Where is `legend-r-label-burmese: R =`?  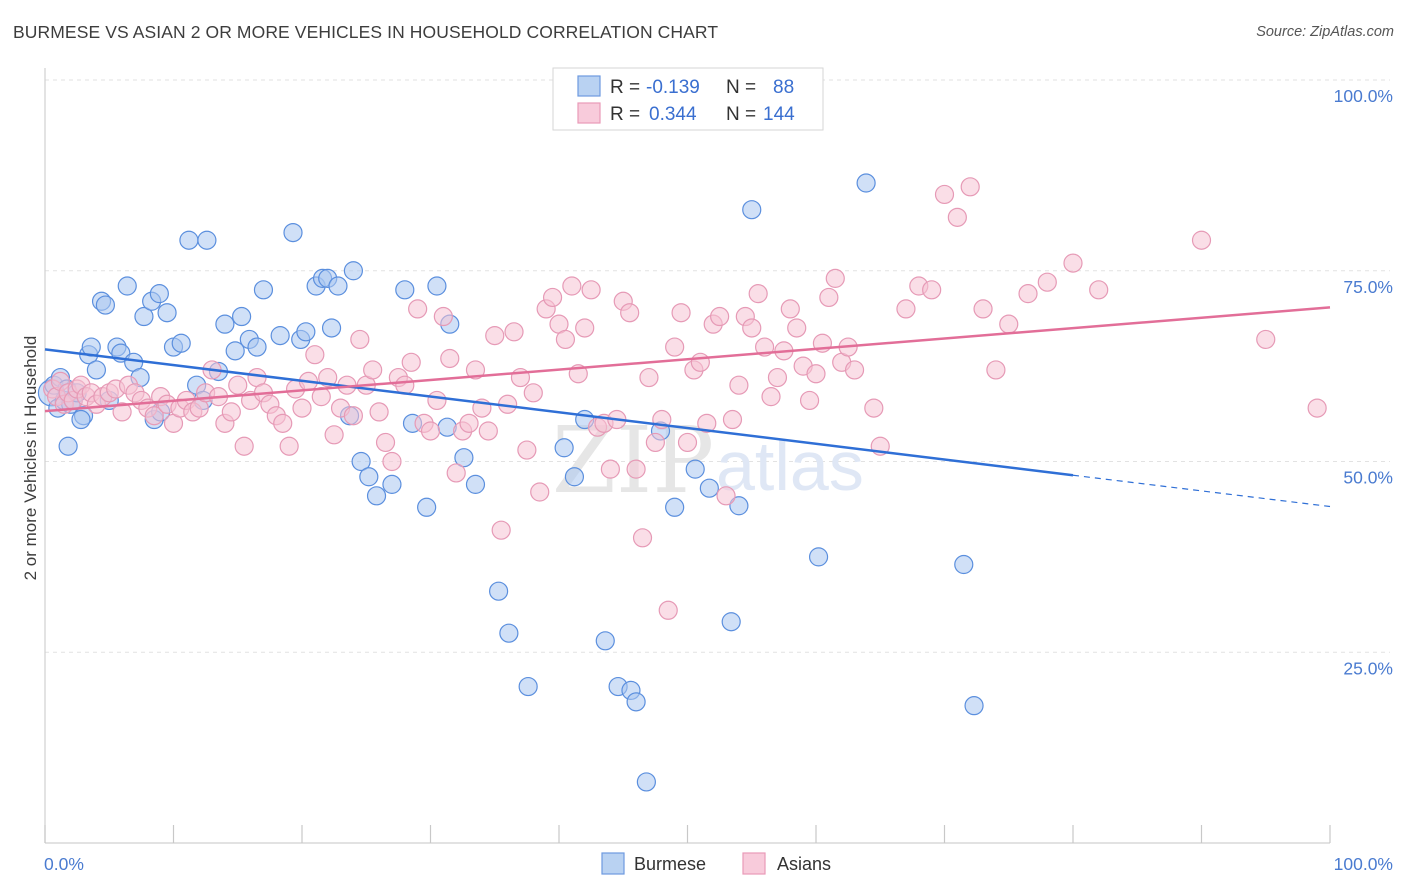 legend-r-label-burmese: R = is located at coordinates (625, 87).